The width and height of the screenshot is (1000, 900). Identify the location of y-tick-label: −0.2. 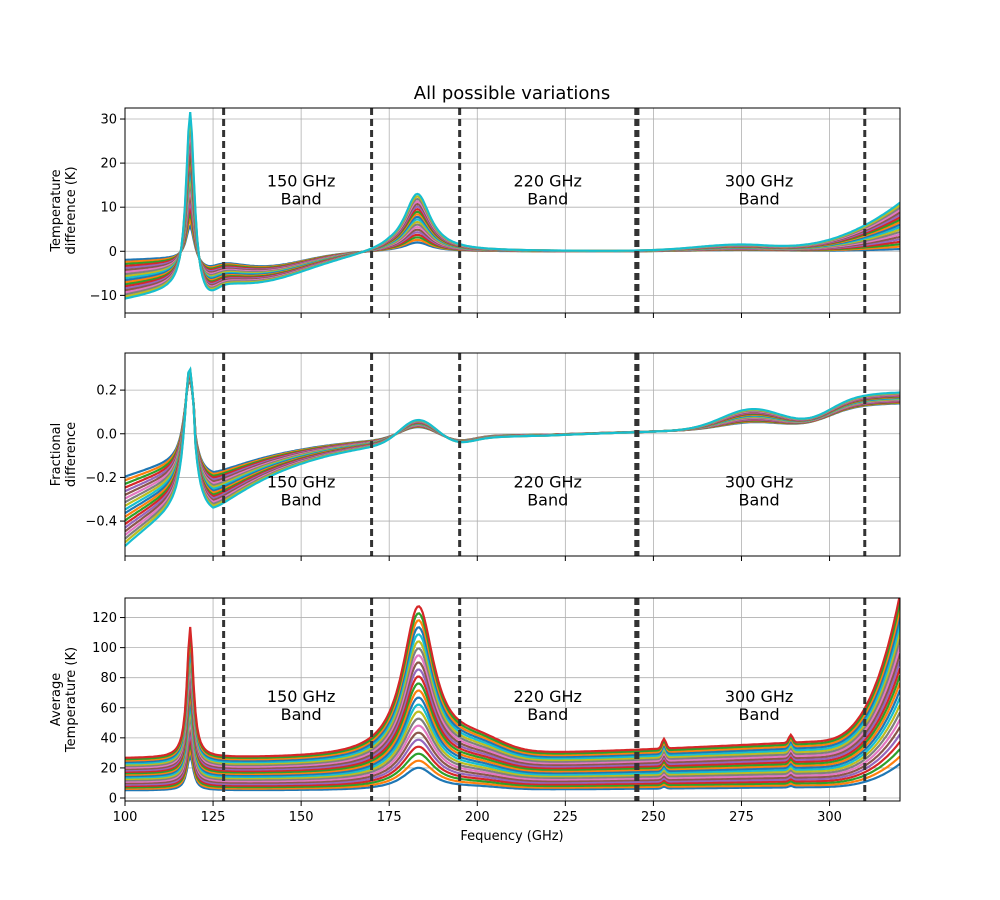
(101, 478).